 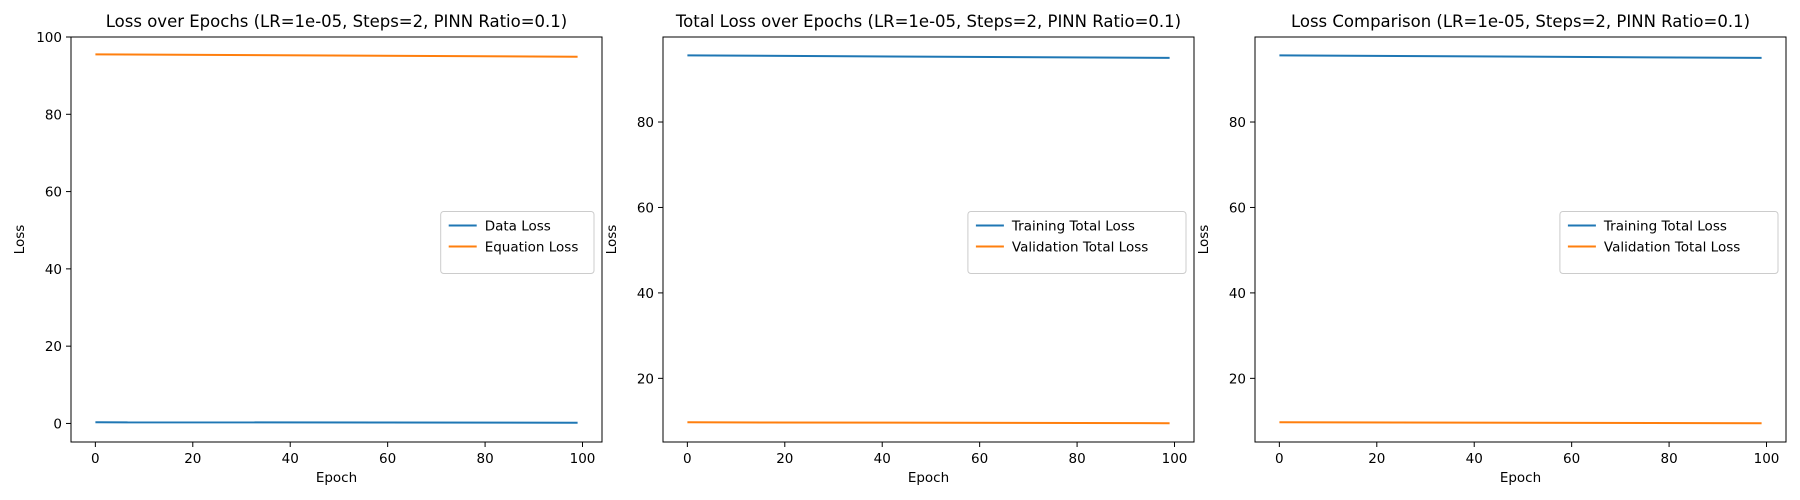 I want to click on legend-label-2: Equation Loss, so click(x=532, y=248).